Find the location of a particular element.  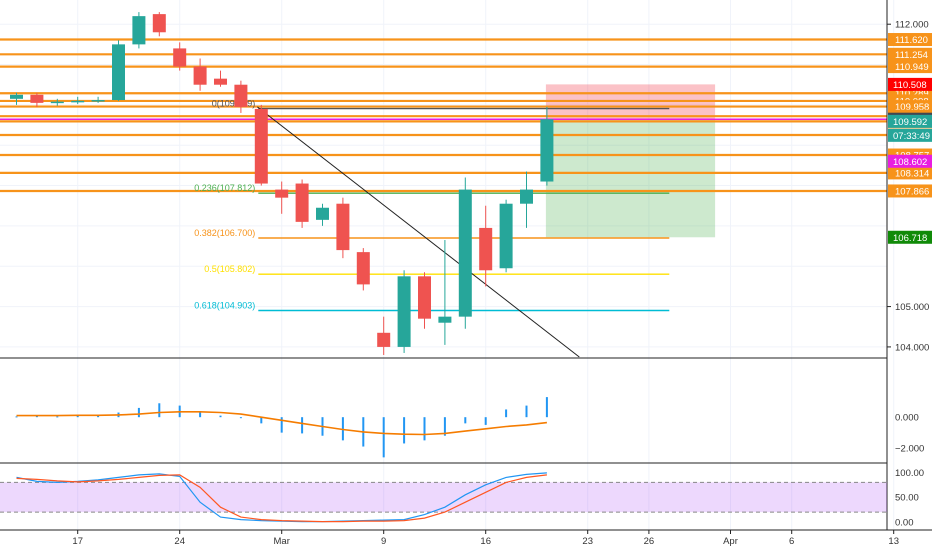

fib-level-label-4: 0.618(104.903) is located at coordinates (224, 305).